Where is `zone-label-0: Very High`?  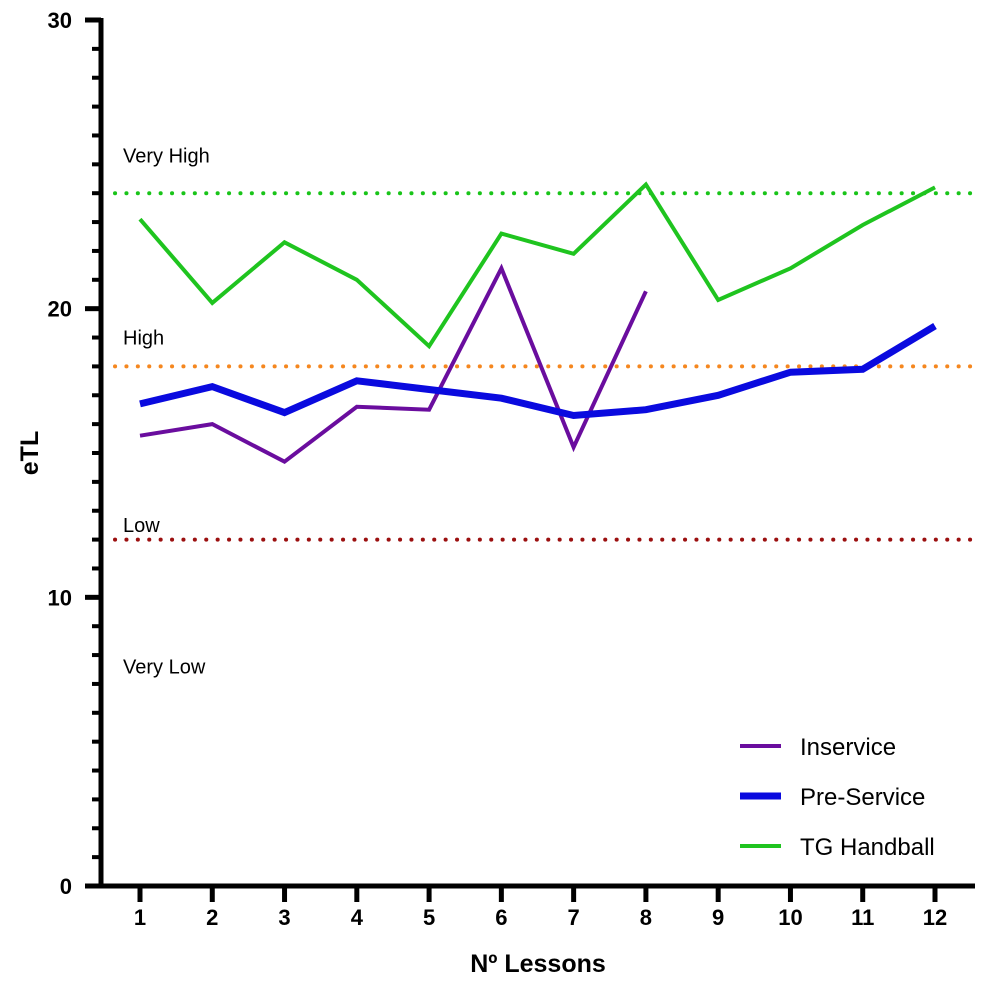 zone-label-0: Very High is located at coordinates (166, 157).